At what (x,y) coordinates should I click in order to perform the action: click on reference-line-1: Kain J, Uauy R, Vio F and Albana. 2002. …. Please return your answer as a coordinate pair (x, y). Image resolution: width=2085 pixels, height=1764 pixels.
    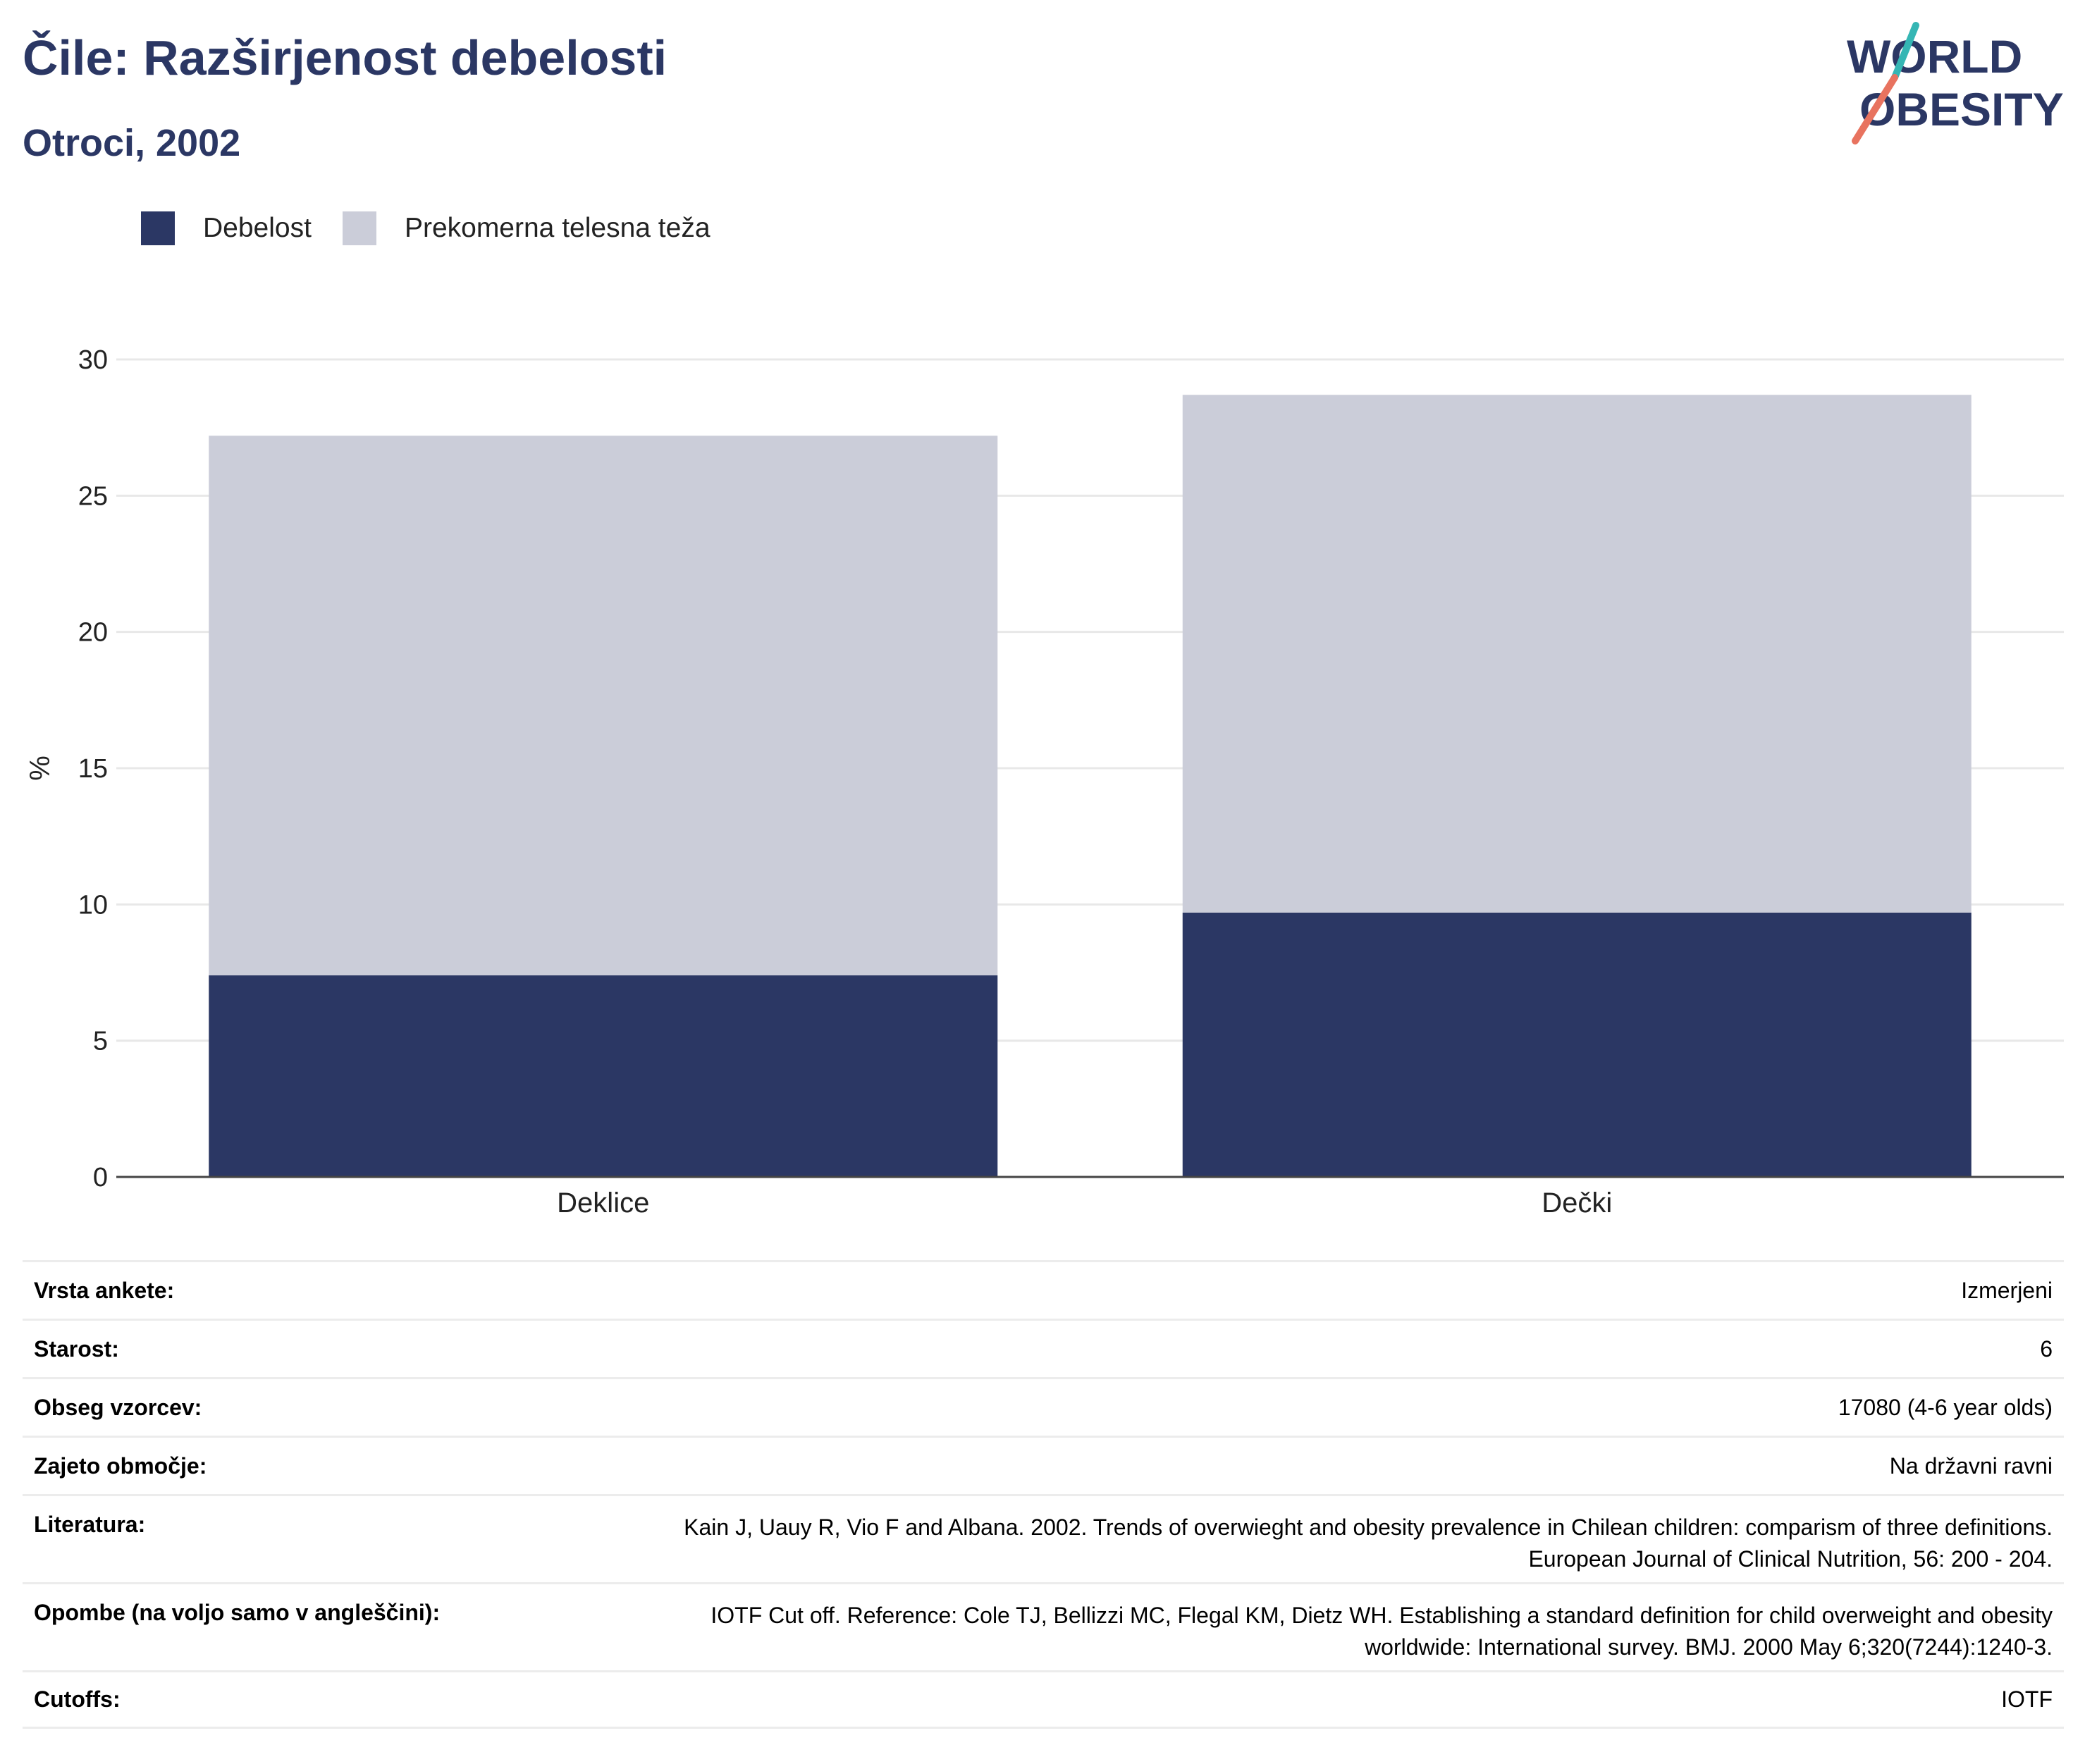
    Looking at the image, I should click on (1368, 1527).